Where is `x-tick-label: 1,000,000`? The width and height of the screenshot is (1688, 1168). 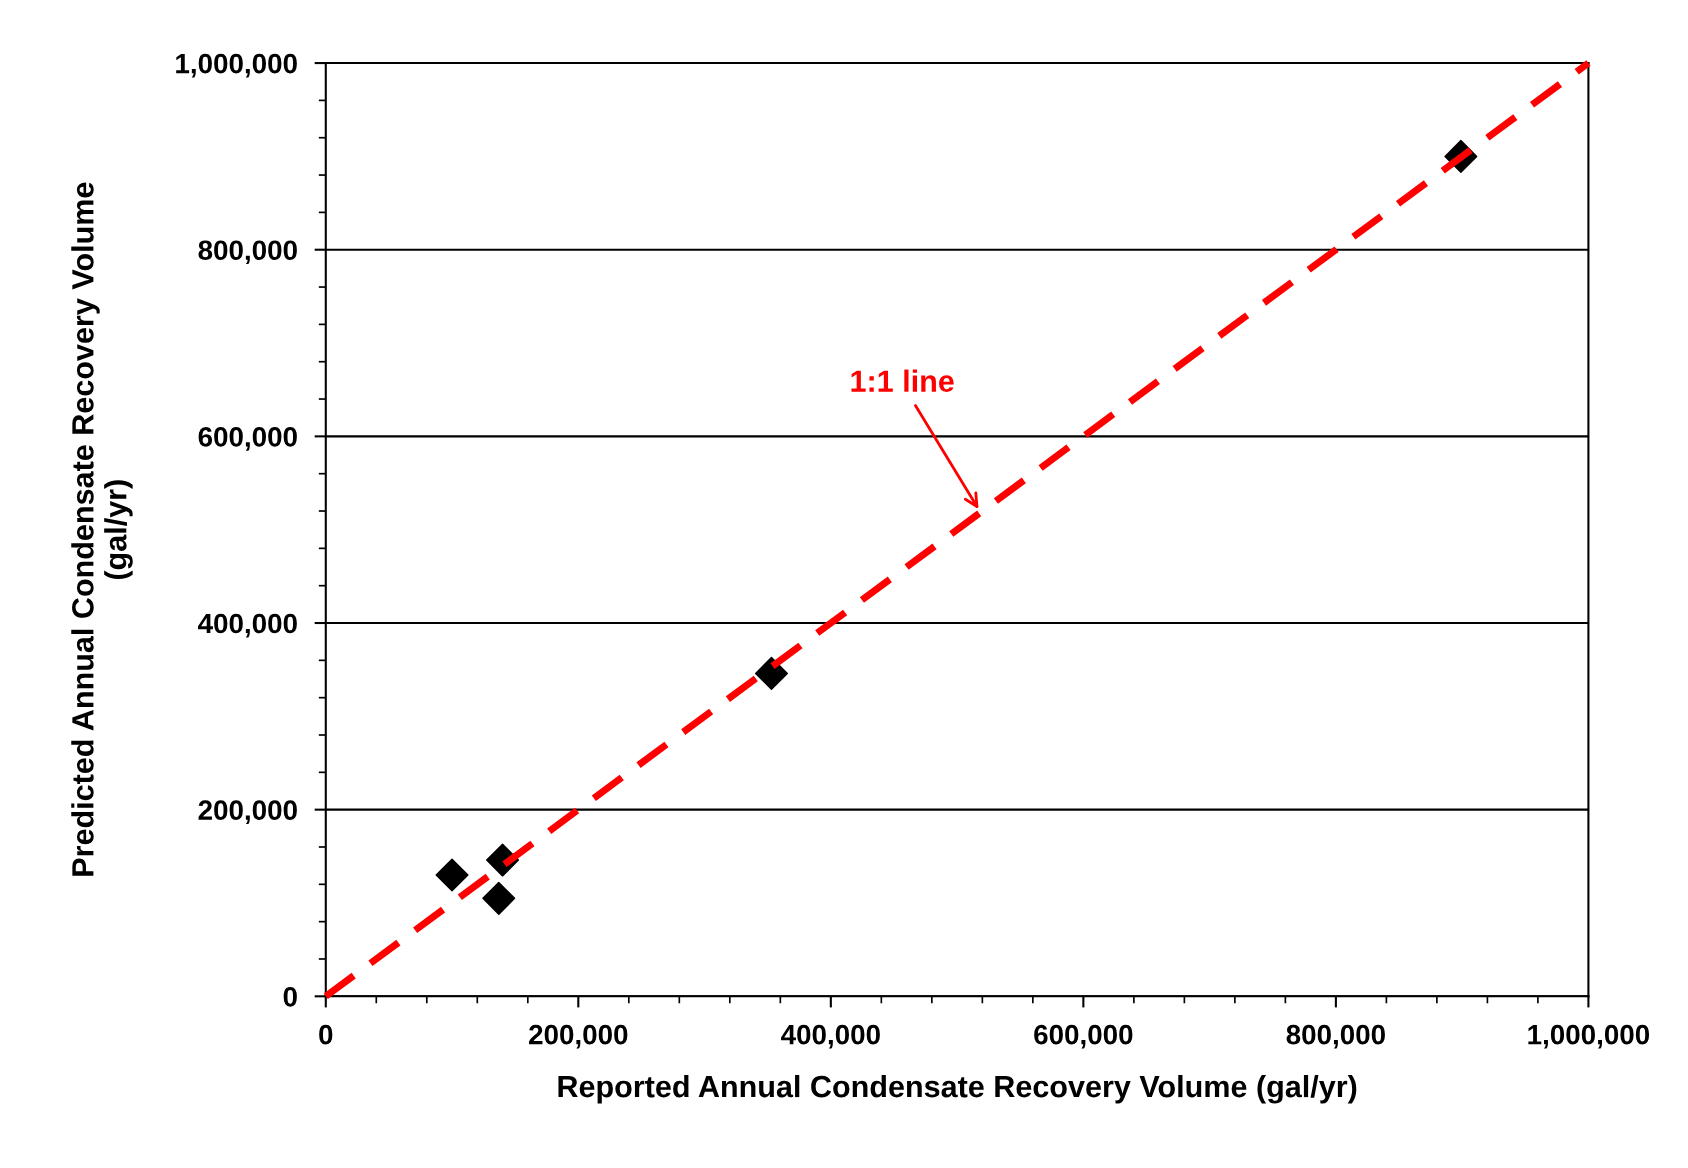 x-tick-label: 1,000,000 is located at coordinates (1589, 1036).